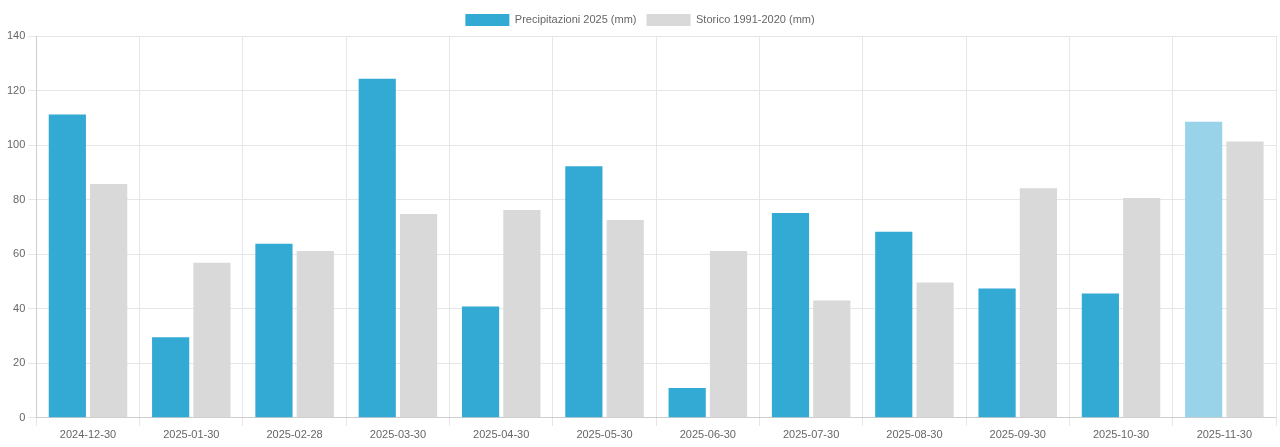  Describe the element at coordinates (501, 434) in the screenshot. I see `x-tick-label: 2025-04-30` at that location.